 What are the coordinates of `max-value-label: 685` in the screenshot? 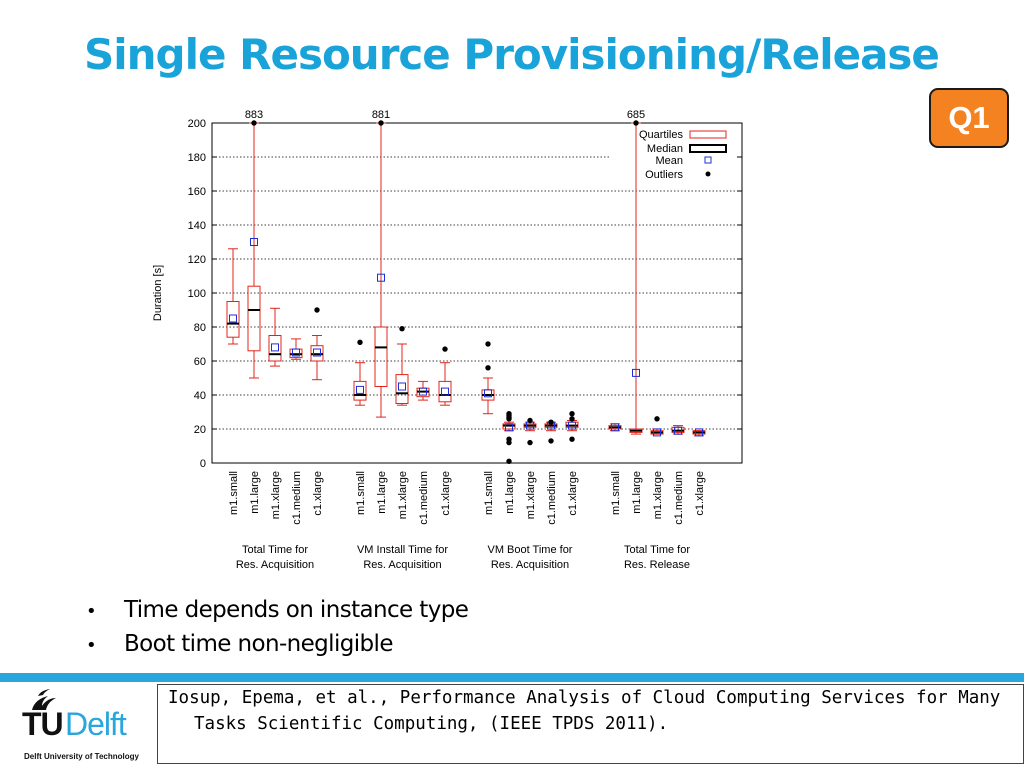 It's located at (636, 115).